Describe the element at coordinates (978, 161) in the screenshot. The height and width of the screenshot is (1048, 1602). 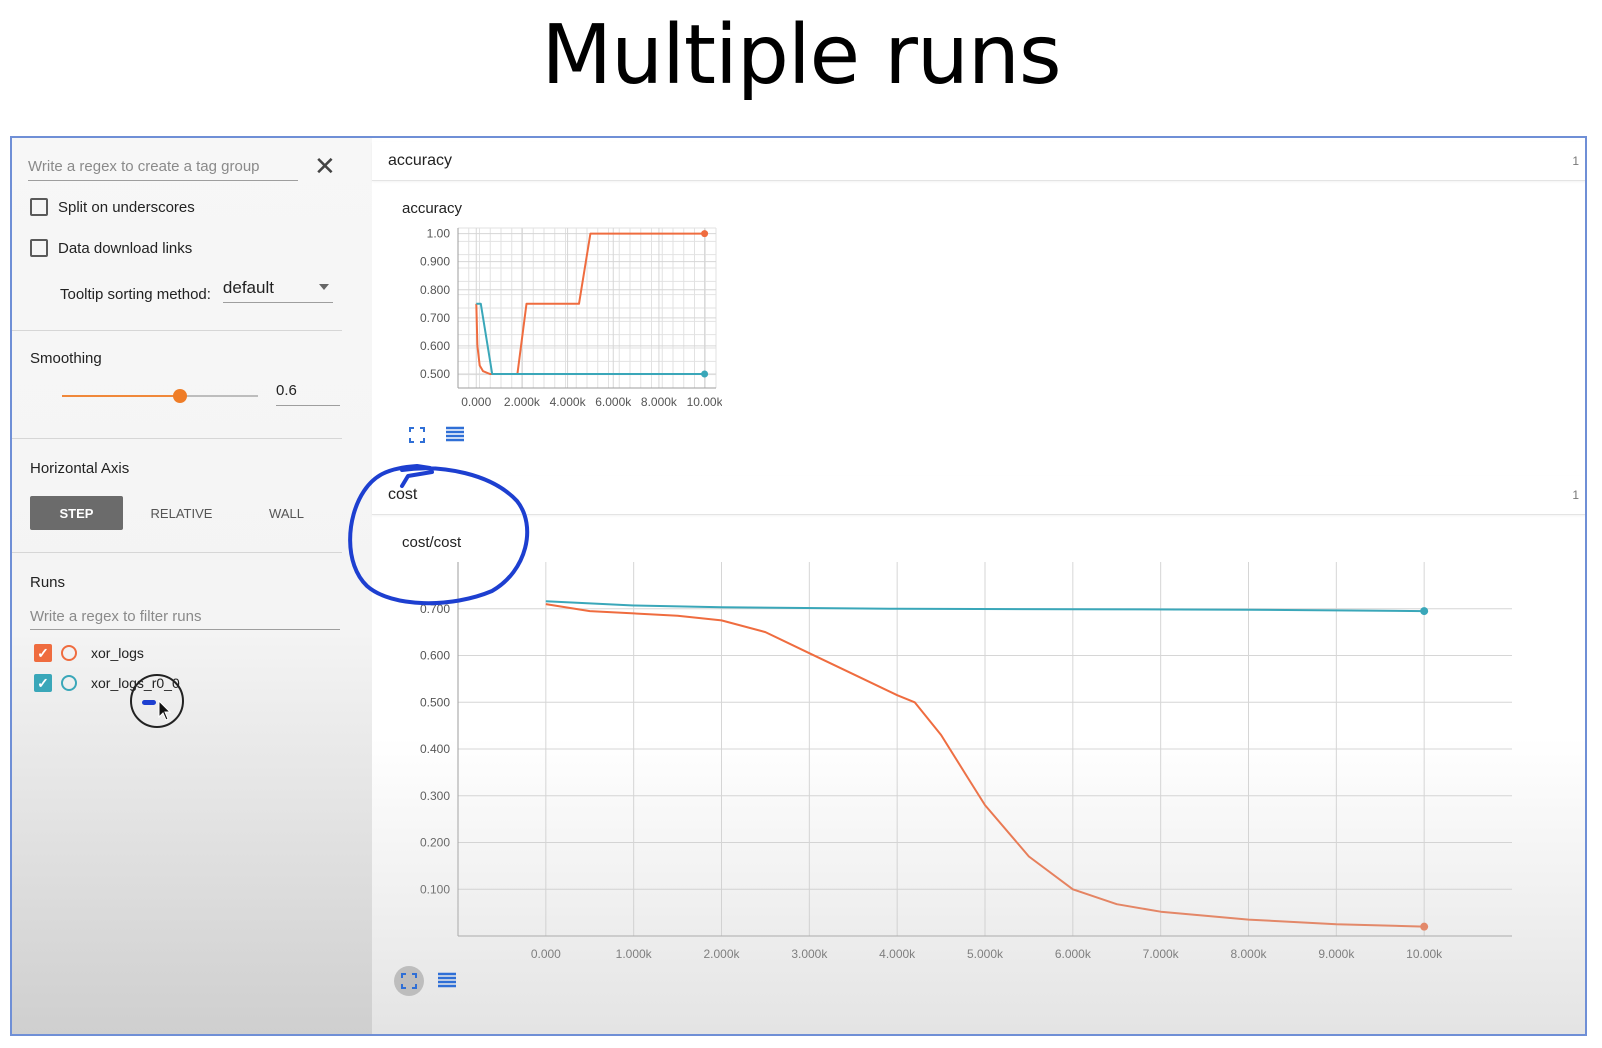
I see `category-header-accuracy: accuracy 1` at that location.